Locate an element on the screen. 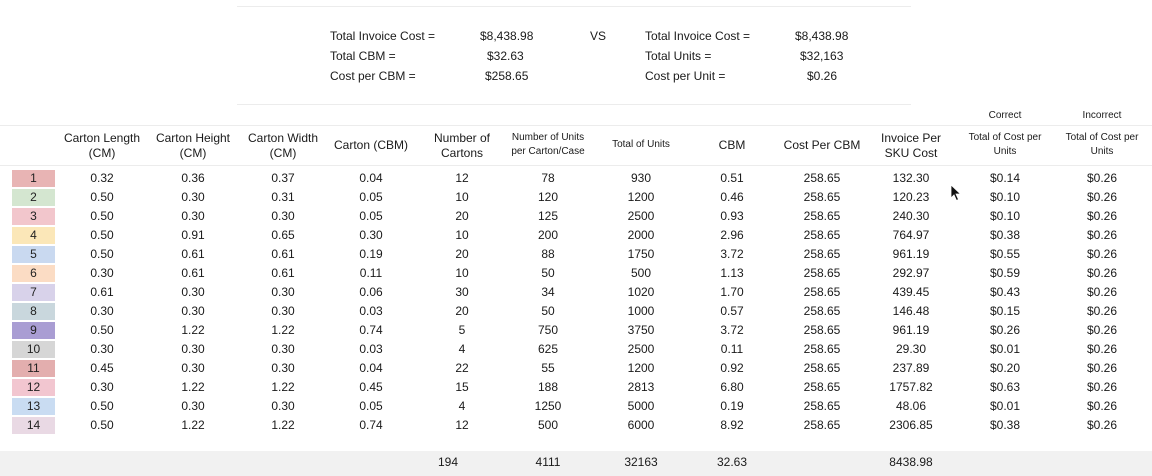  table-cell: 0.06 is located at coordinates (371, 292).